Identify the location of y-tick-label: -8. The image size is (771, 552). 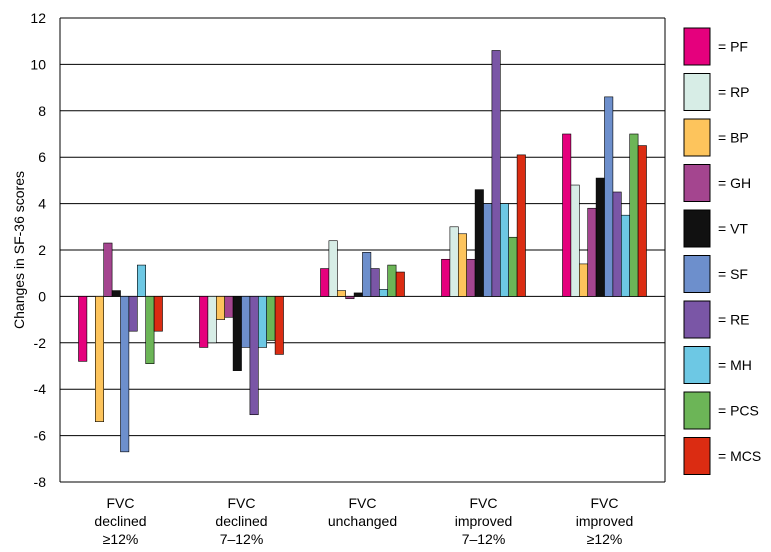
(40, 482).